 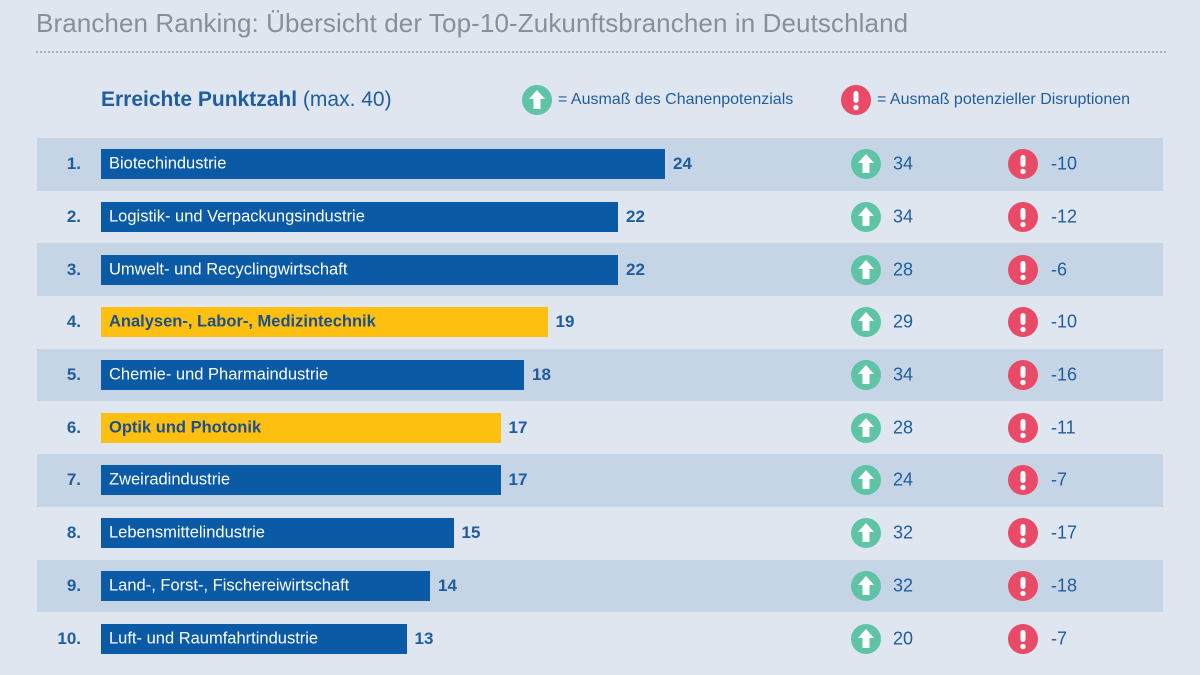 What do you see at coordinates (168, 163) in the screenshot?
I see `industry-label: Biotechindustrie` at bounding box center [168, 163].